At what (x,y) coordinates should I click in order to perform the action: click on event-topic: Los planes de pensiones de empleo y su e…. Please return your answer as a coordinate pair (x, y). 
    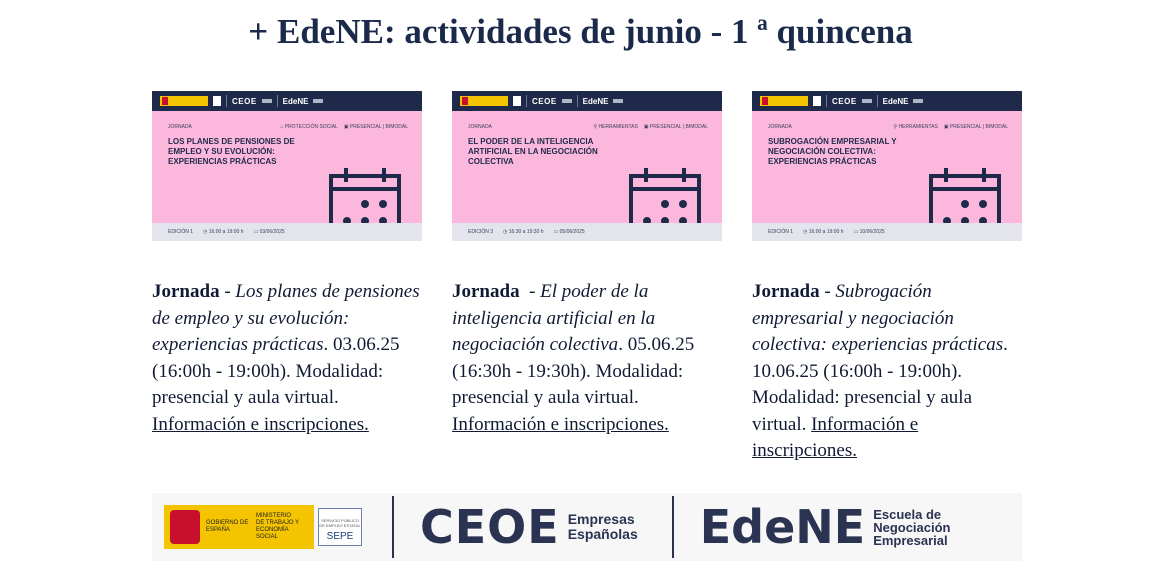
    Looking at the image, I should click on (286, 318).